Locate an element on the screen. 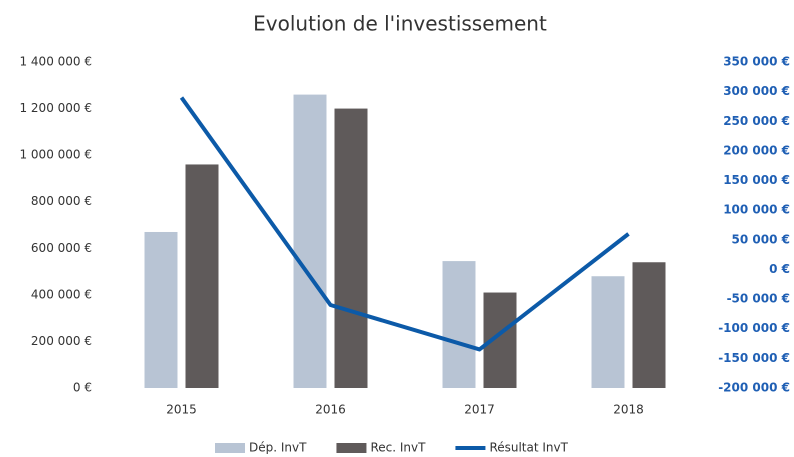  y2-tick-label: 100 000 € is located at coordinates (756, 210).